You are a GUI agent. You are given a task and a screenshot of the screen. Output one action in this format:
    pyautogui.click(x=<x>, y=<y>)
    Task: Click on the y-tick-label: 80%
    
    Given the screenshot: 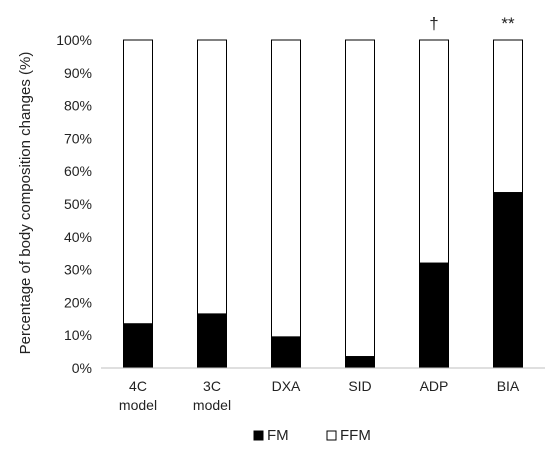 What is the action you would take?
    pyautogui.click(x=78, y=106)
    